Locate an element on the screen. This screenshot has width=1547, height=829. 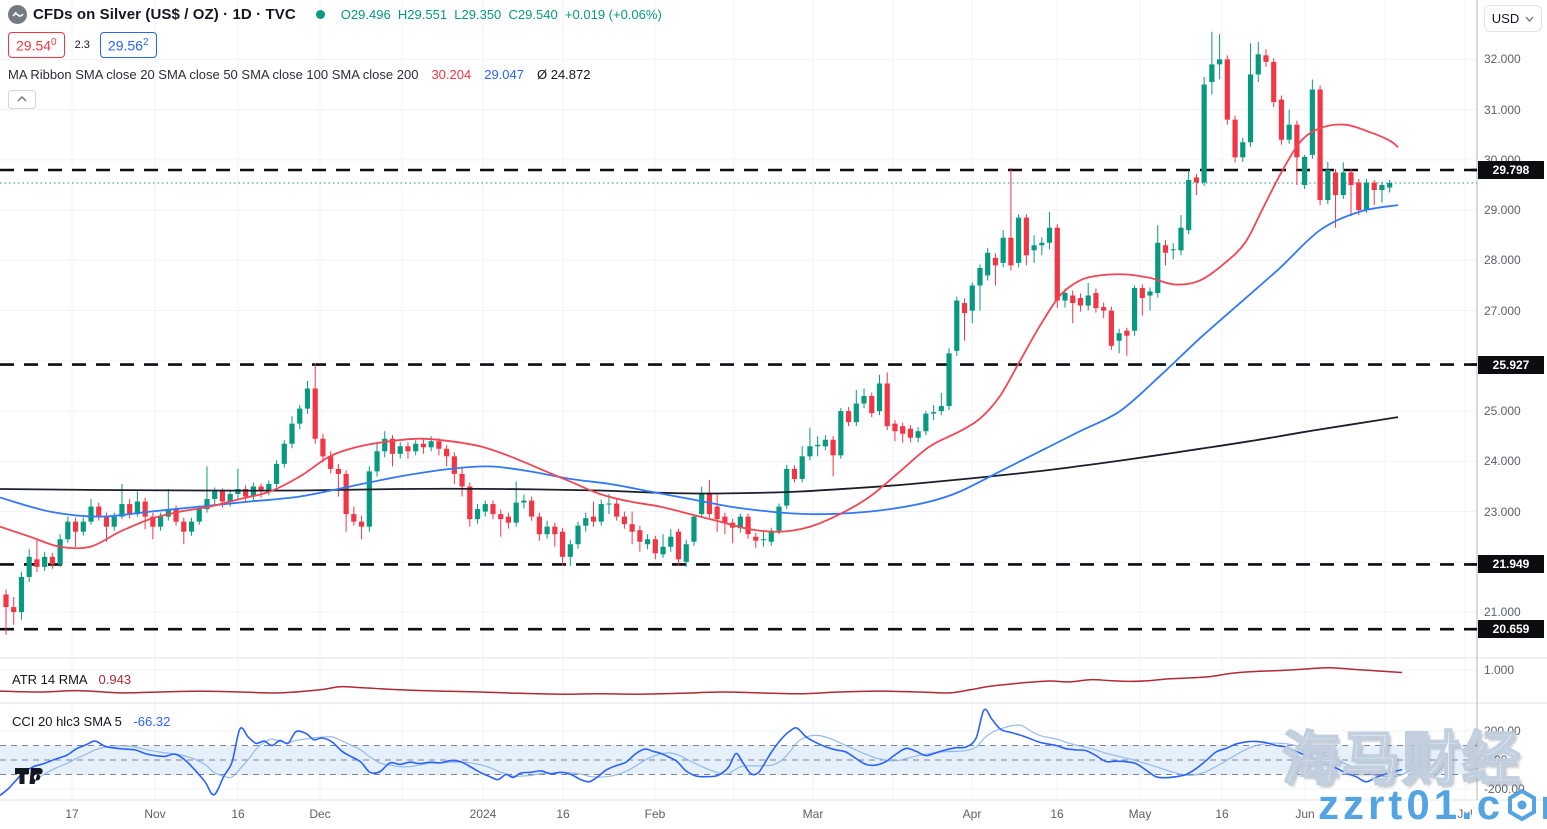
currency-label: USD is located at coordinates (1505, 18).